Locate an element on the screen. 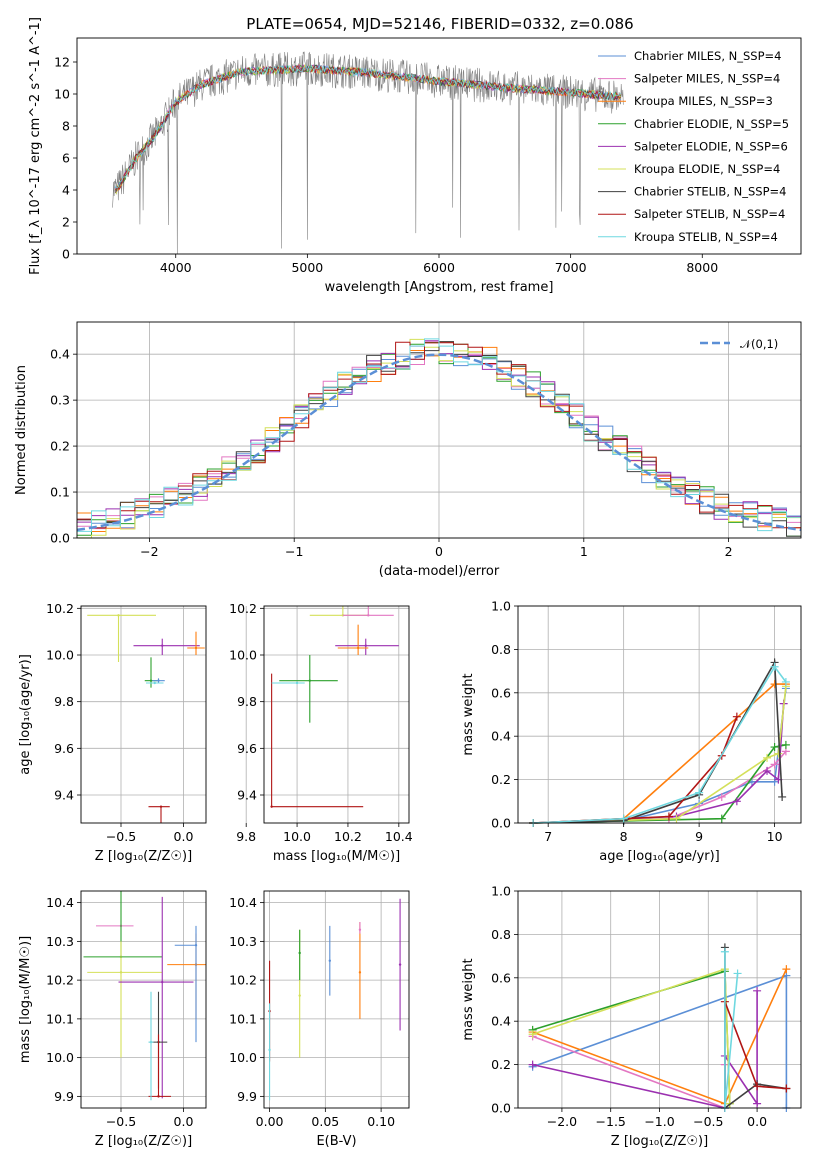 The image size is (819, 1170). x-axis-label: E(B-V) is located at coordinates (336, 1141).